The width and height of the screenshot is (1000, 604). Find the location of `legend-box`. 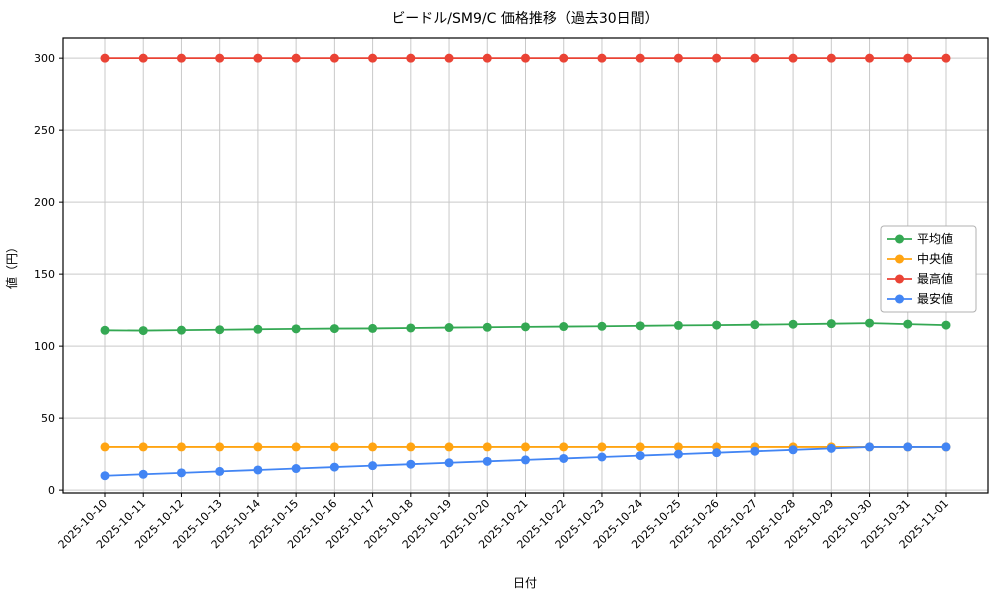

legend-box is located at coordinates (928, 269).